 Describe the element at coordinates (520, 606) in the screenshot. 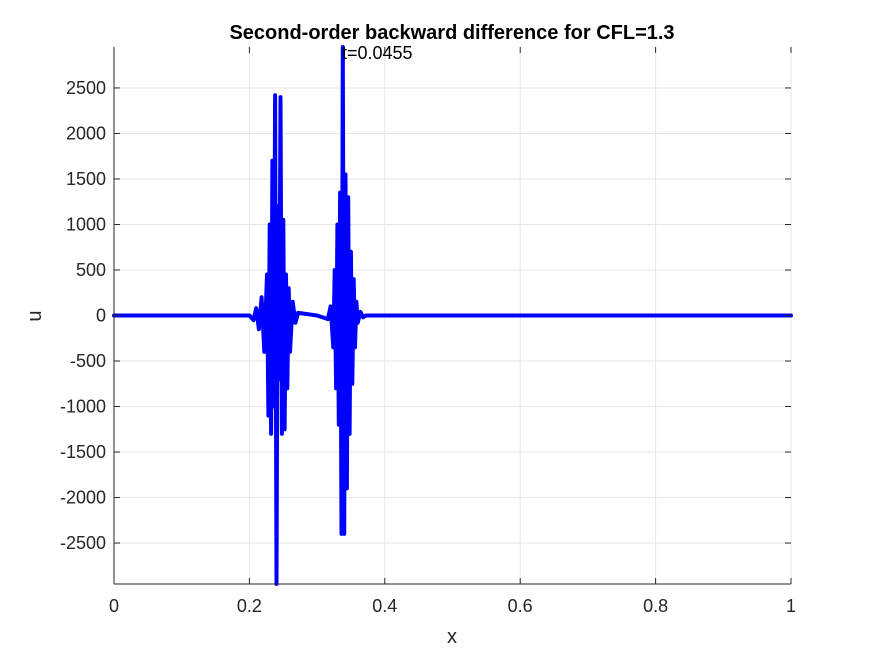

I see `x-tick-label: 0.6` at that location.